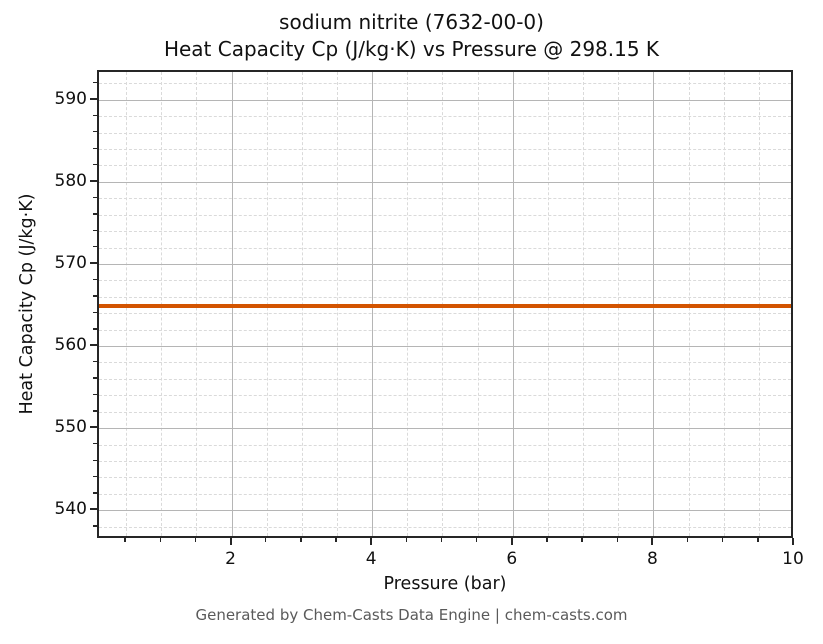 The width and height of the screenshot is (823, 644). Describe the element at coordinates (70, 262) in the screenshot. I see `y-tick-label: 570` at that location.